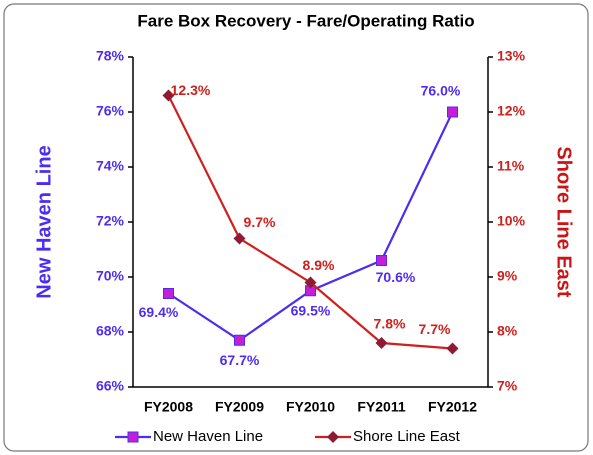 The height and width of the screenshot is (455, 593). Describe the element at coordinates (381, 407) in the screenshot. I see `x-tick-label: FY2011` at that location.